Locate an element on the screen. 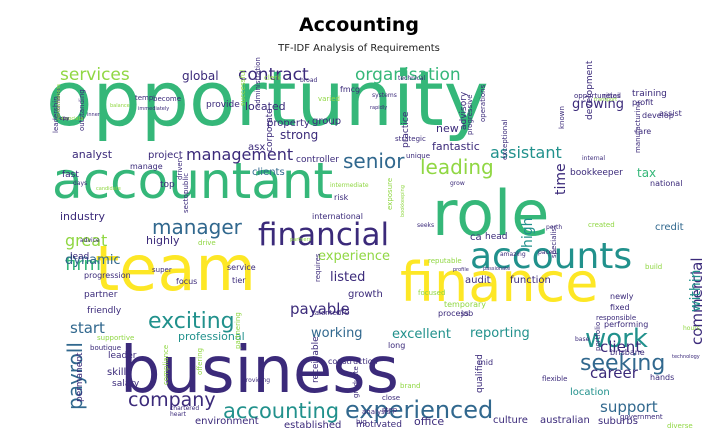  word-accountant: accountant is located at coordinates (192, 181).